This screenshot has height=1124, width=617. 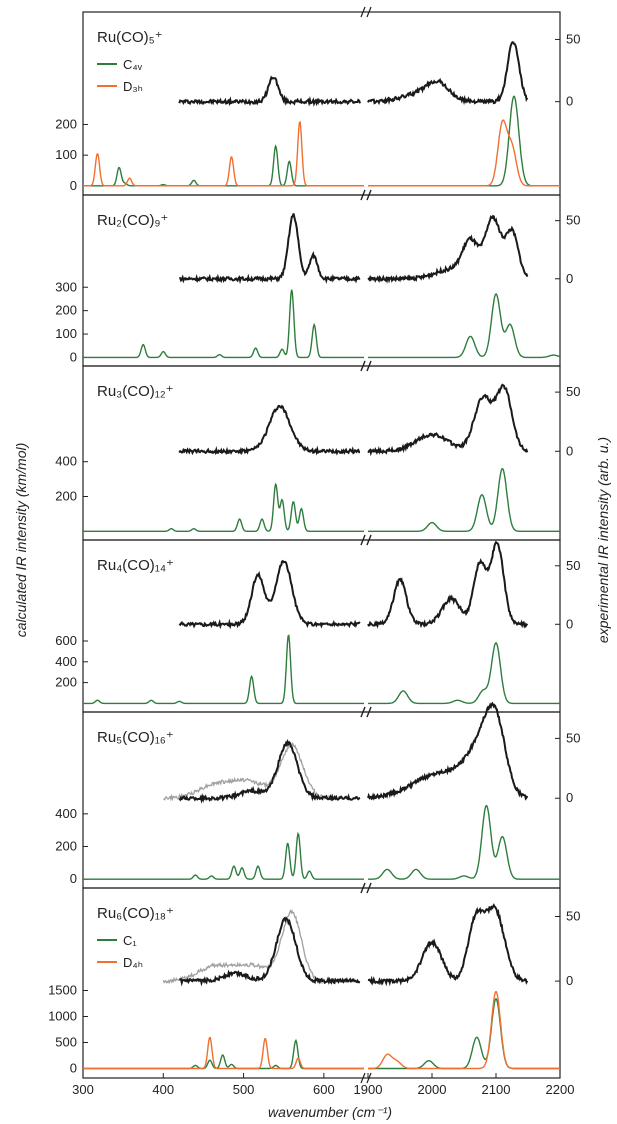 What do you see at coordinates (66, 640) in the screenshot?
I see `left-tick-label: 600` at bounding box center [66, 640].